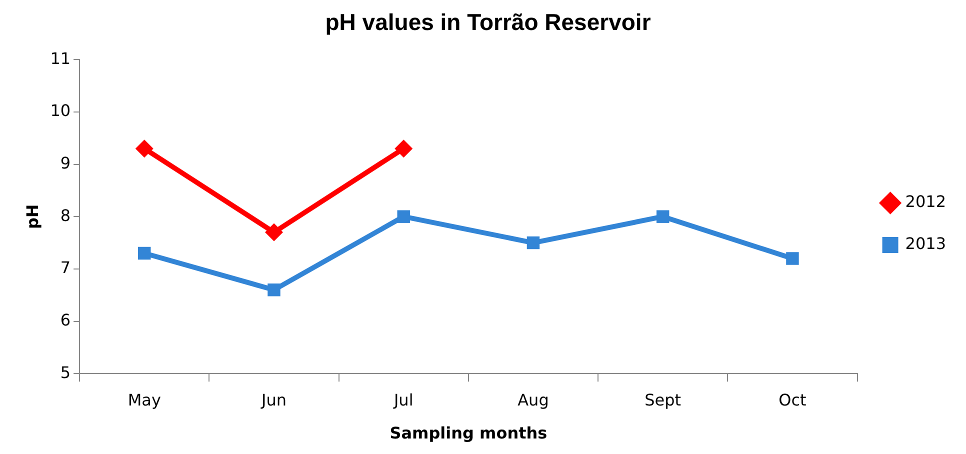 The height and width of the screenshot is (454, 966). Describe the element at coordinates (663, 400) in the screenshot. I see `x-tick-label: Sept` at that location.